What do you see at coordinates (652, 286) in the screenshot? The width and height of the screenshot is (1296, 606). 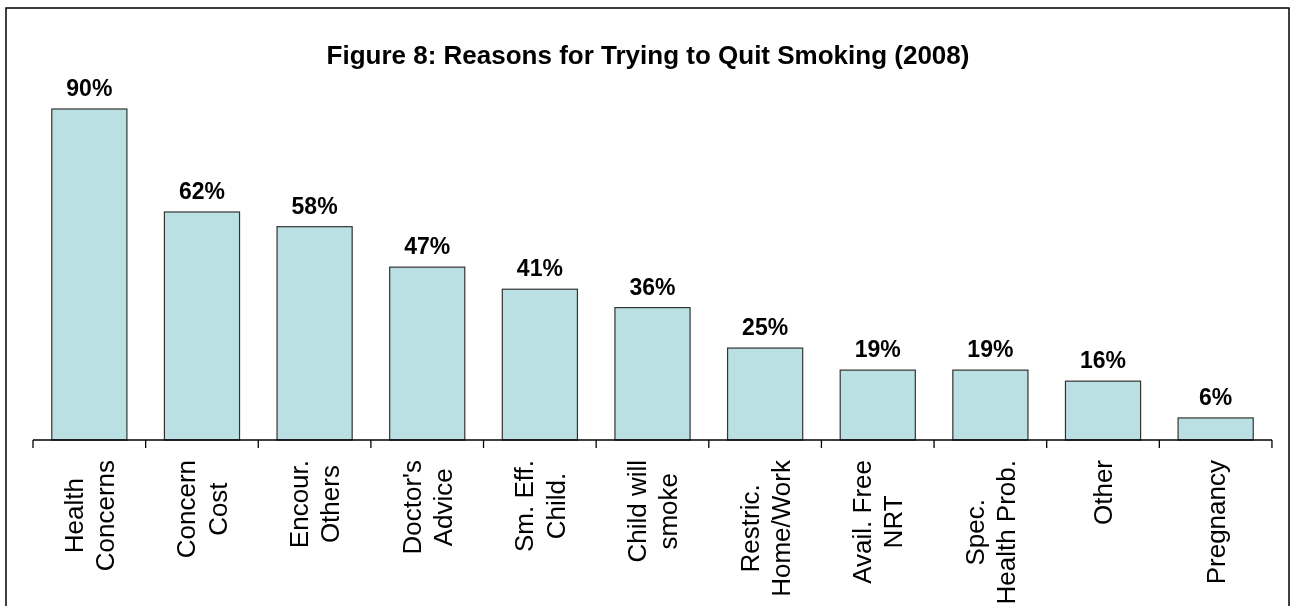 I see `data-label: 36%` at bounding box center [652, 286].